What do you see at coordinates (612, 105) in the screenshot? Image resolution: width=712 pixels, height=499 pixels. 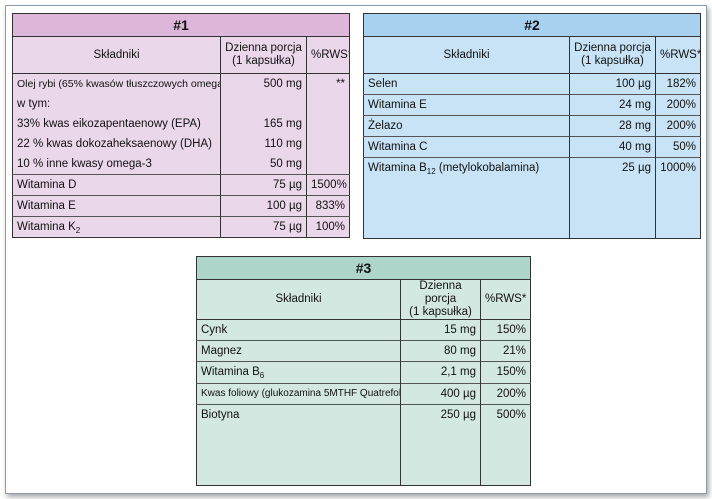 I see `daily-amount: 24 mg` at bounding box center [612, 105].